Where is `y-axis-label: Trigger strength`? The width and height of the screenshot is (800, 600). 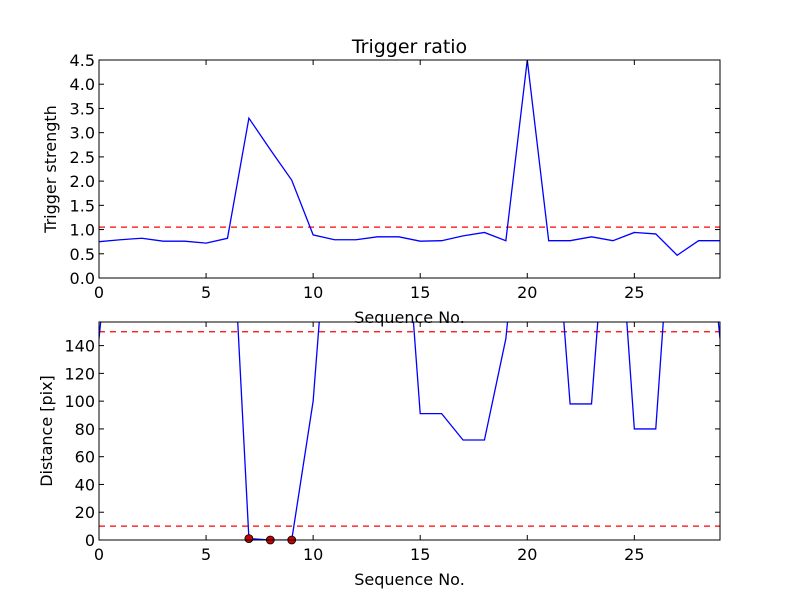
y-axis-label: Trigger strength is located at coordinates (50, 169).